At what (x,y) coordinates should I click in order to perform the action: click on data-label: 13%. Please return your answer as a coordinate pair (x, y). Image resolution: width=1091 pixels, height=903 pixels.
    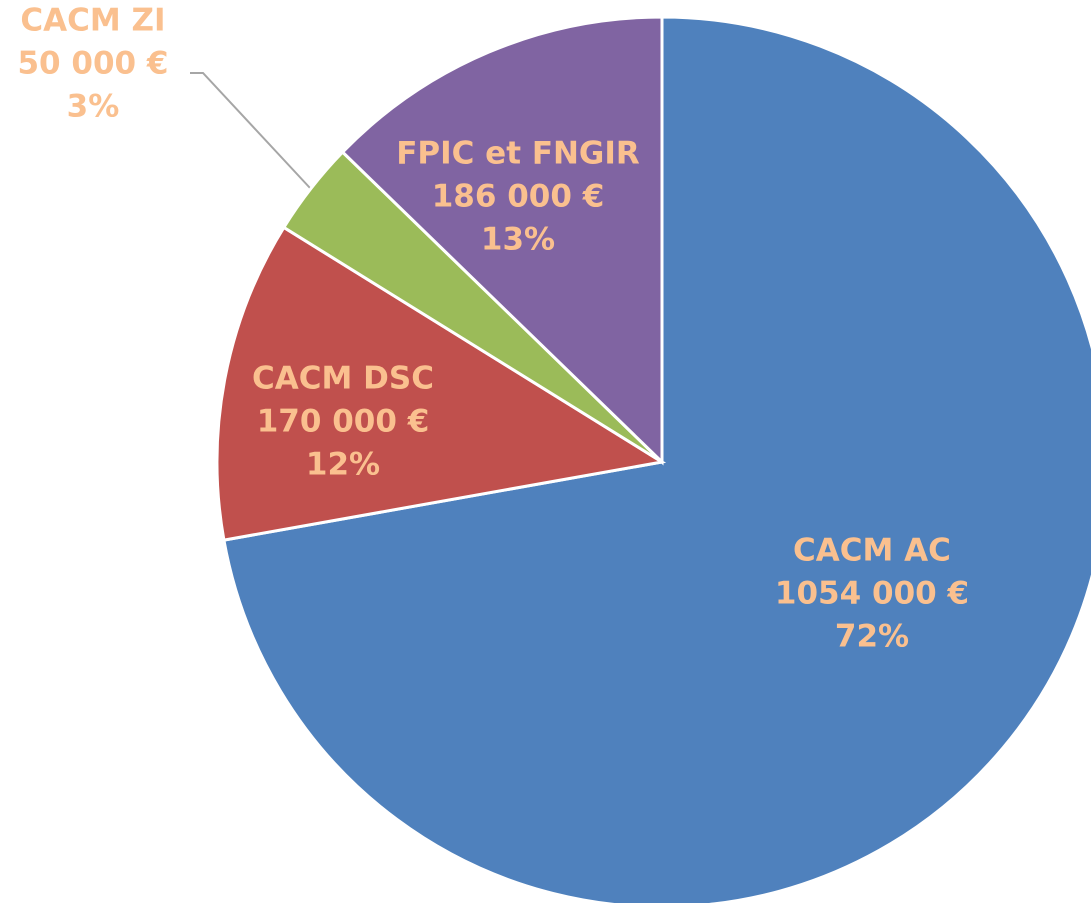
    Looking at the image, I should click on (518, 240).